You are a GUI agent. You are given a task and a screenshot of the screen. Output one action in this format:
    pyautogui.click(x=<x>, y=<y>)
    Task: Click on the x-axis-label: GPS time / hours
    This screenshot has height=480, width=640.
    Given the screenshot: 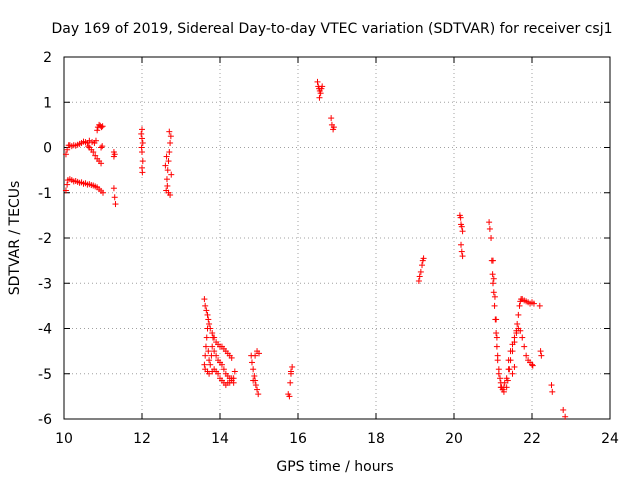 What is the action you would take?
    pyautogui.click(x=334, y=467)
    